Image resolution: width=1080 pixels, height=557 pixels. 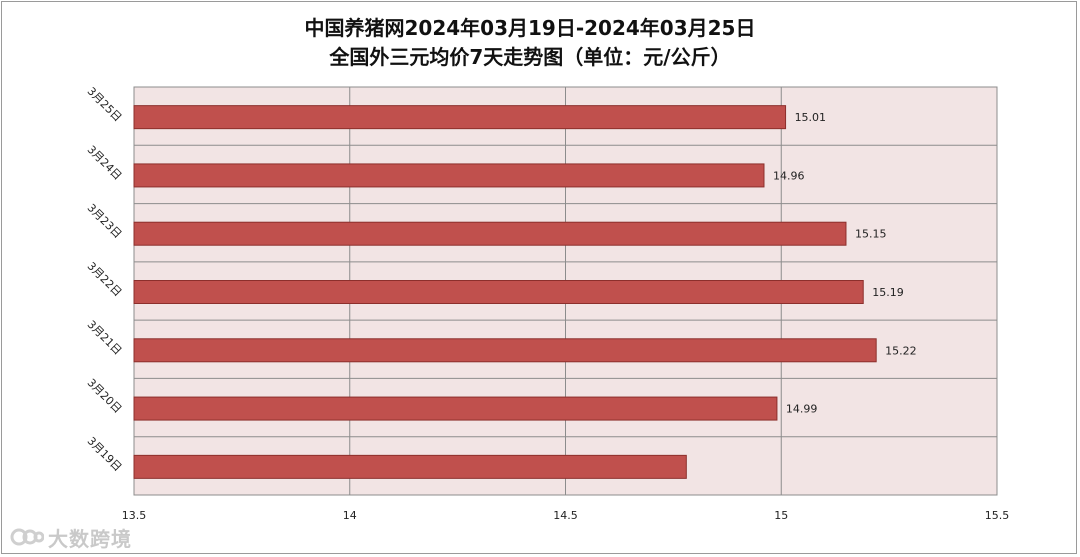 What do you see at coordinates (105, 454) in the screenshot?
I see `category-label: 3月19日` at bounding box center [105, 454].